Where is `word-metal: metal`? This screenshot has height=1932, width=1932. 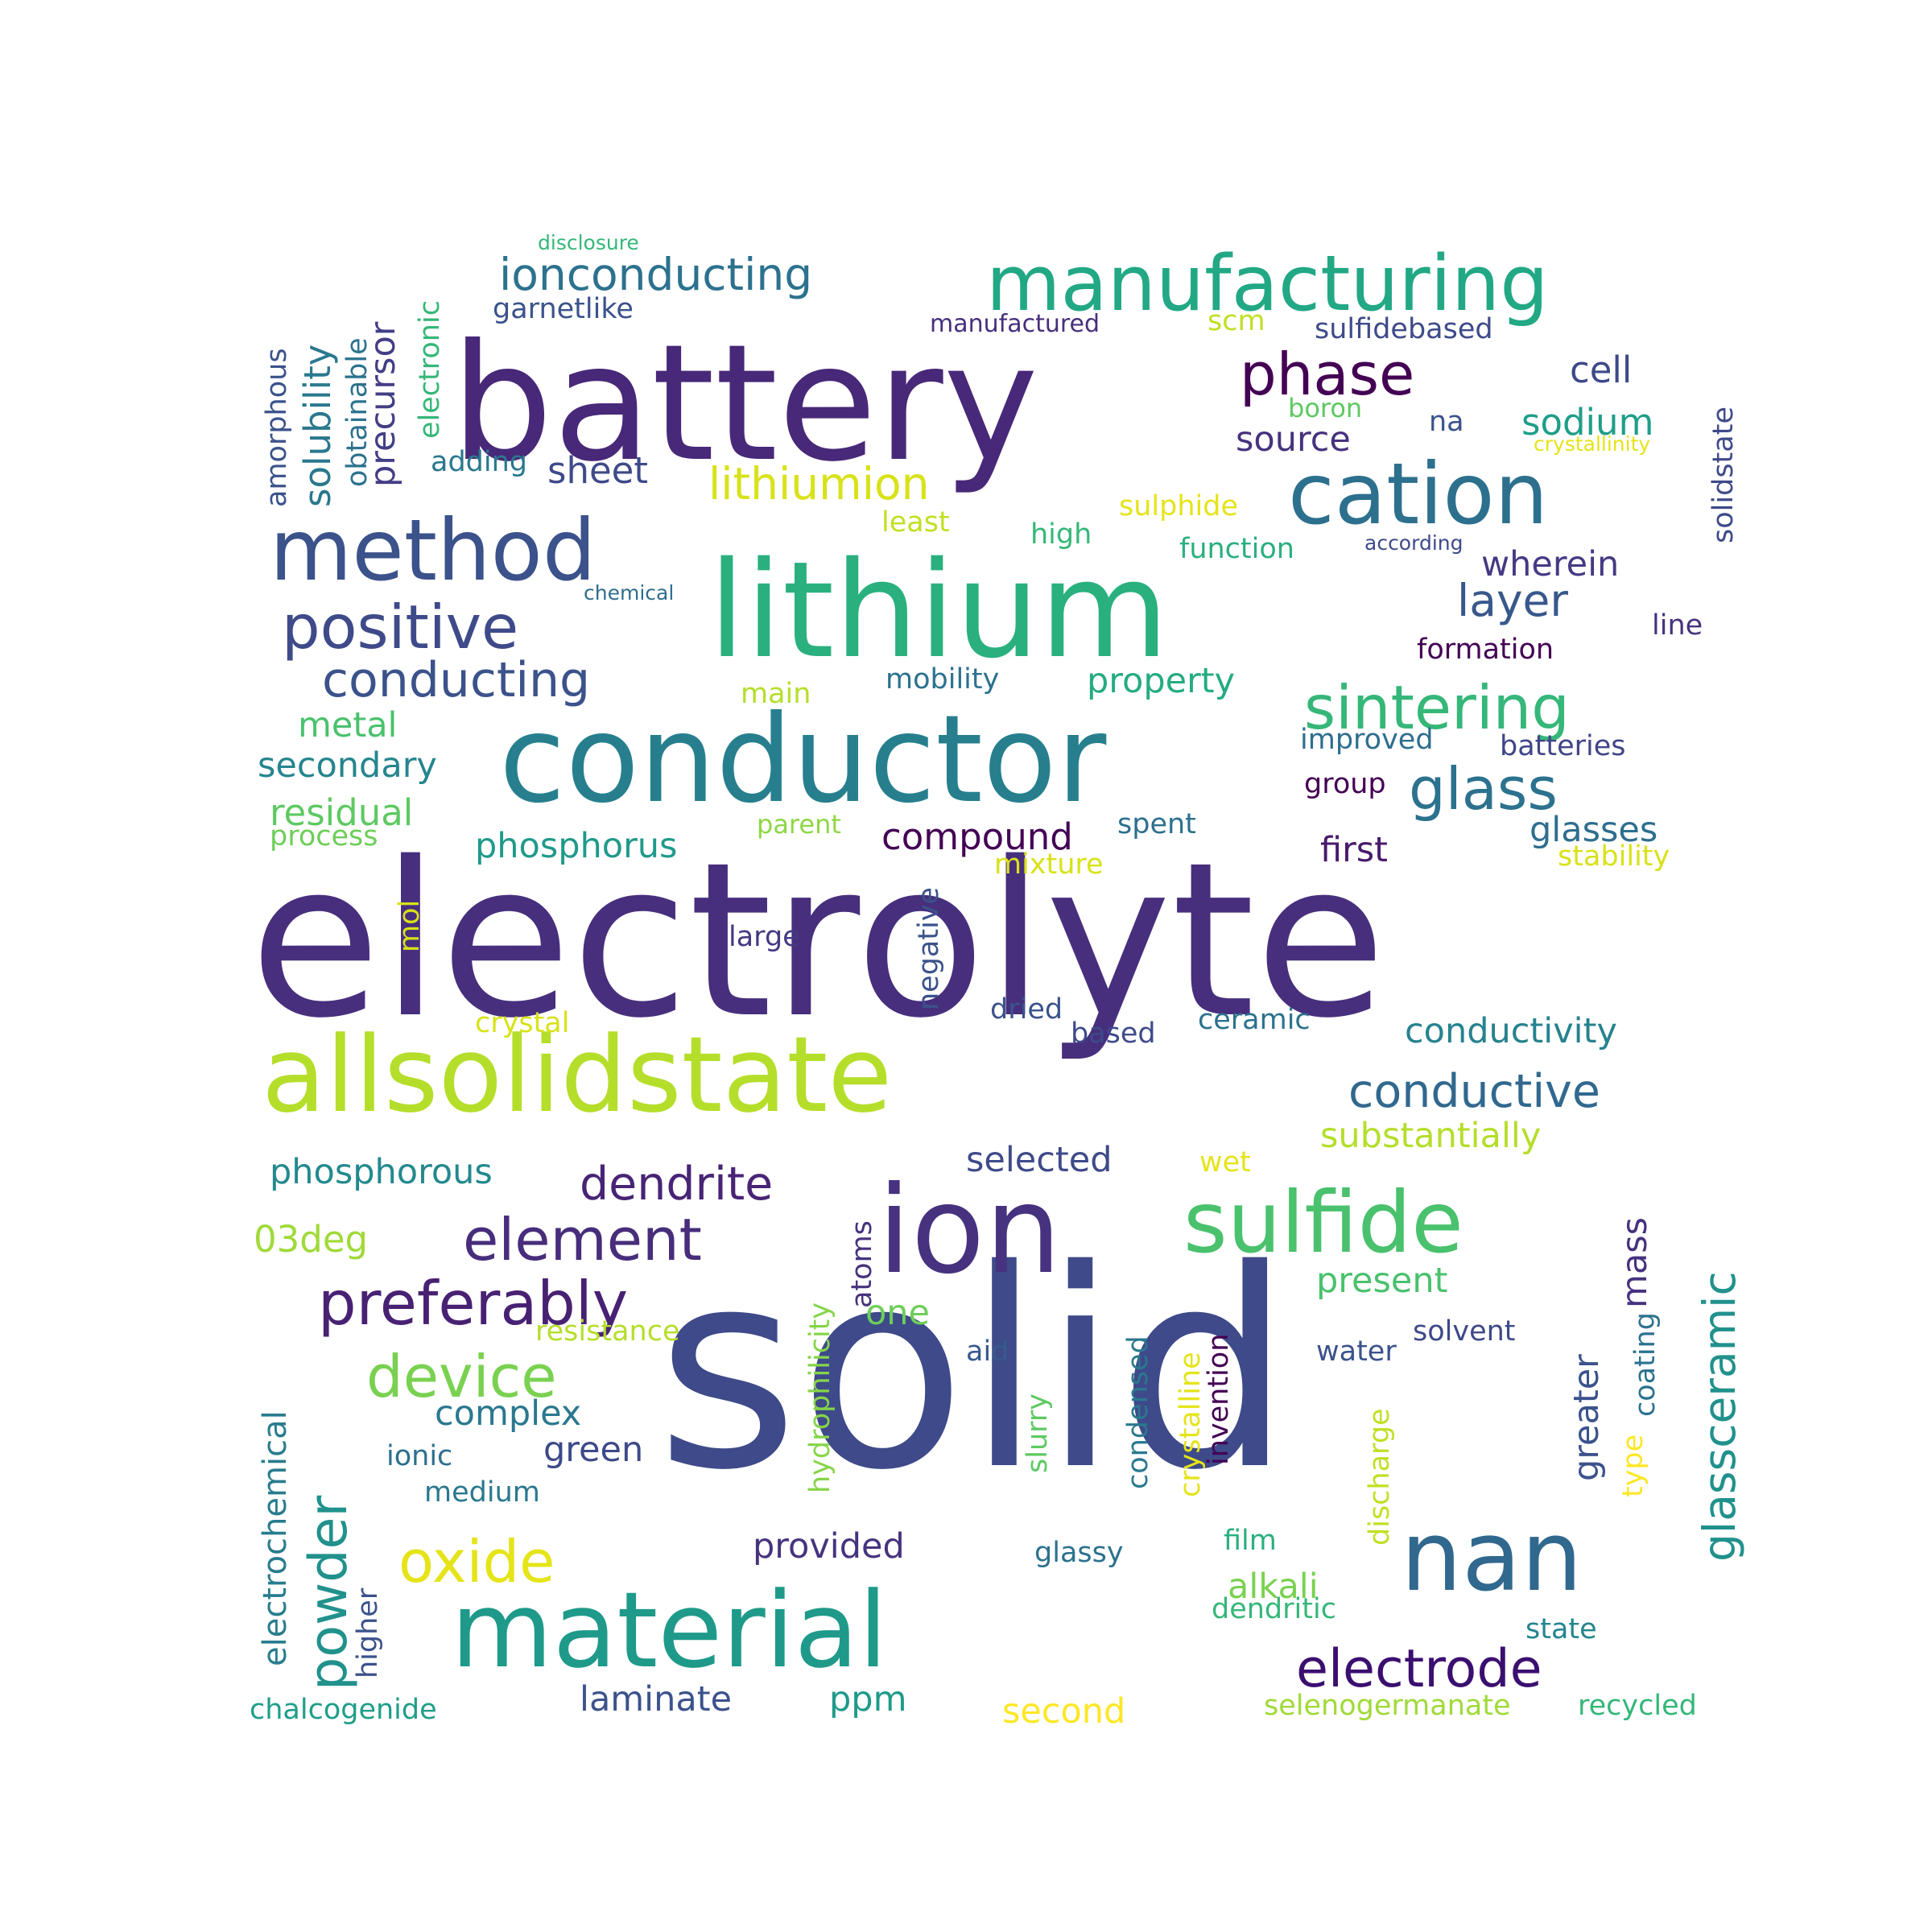 word-metal: metal is located at coordinates (348, 725).